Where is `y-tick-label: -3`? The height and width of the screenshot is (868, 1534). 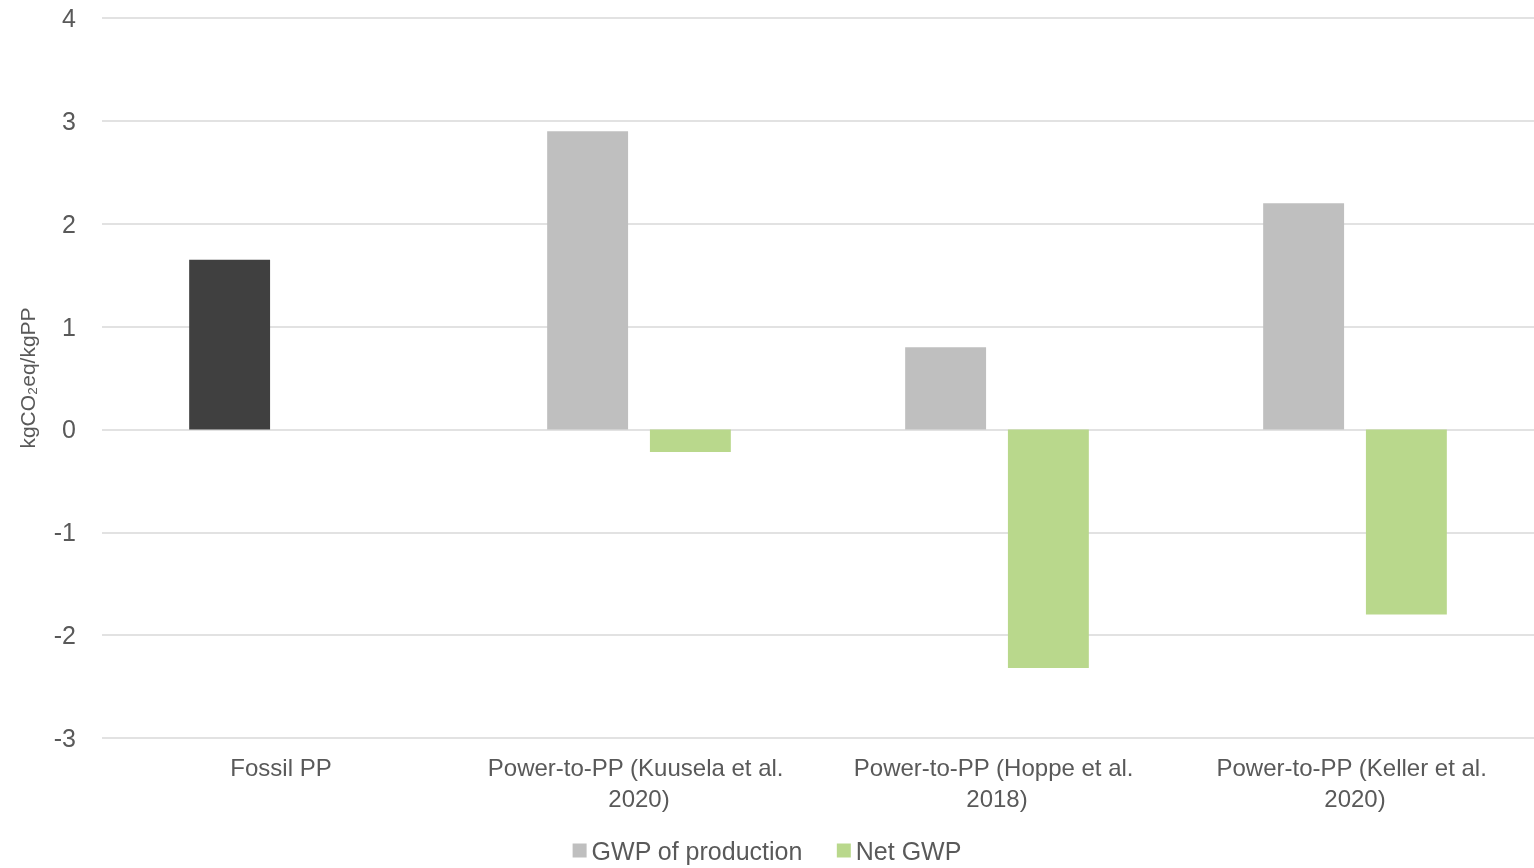
y-tick-label: -3 is located at coordinates (64, 738).